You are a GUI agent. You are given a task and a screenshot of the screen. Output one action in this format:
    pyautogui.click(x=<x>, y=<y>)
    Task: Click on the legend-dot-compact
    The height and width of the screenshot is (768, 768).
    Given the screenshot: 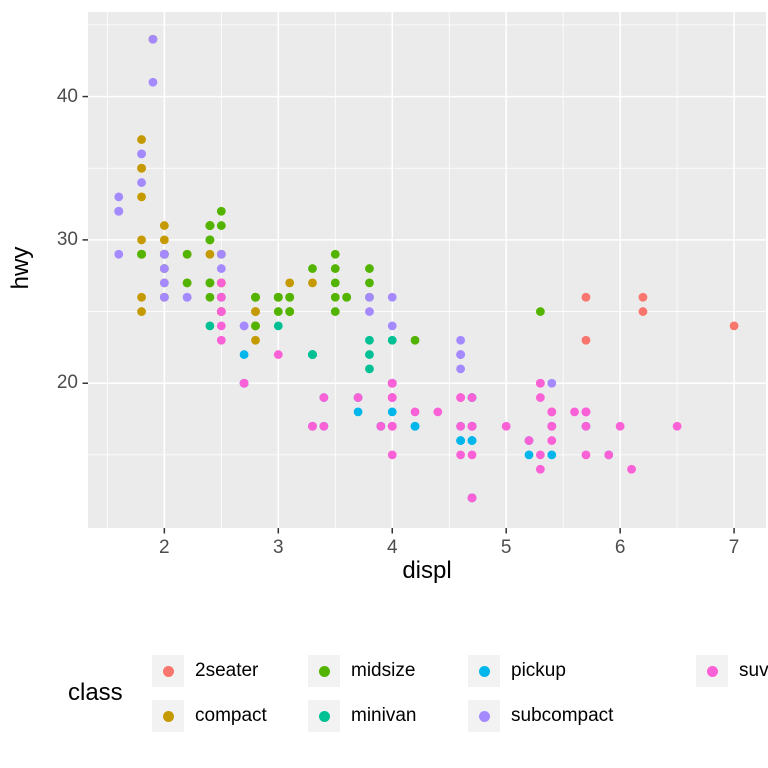 What is the action you would take?
    pyautogui.click(x=168, y=716)
    